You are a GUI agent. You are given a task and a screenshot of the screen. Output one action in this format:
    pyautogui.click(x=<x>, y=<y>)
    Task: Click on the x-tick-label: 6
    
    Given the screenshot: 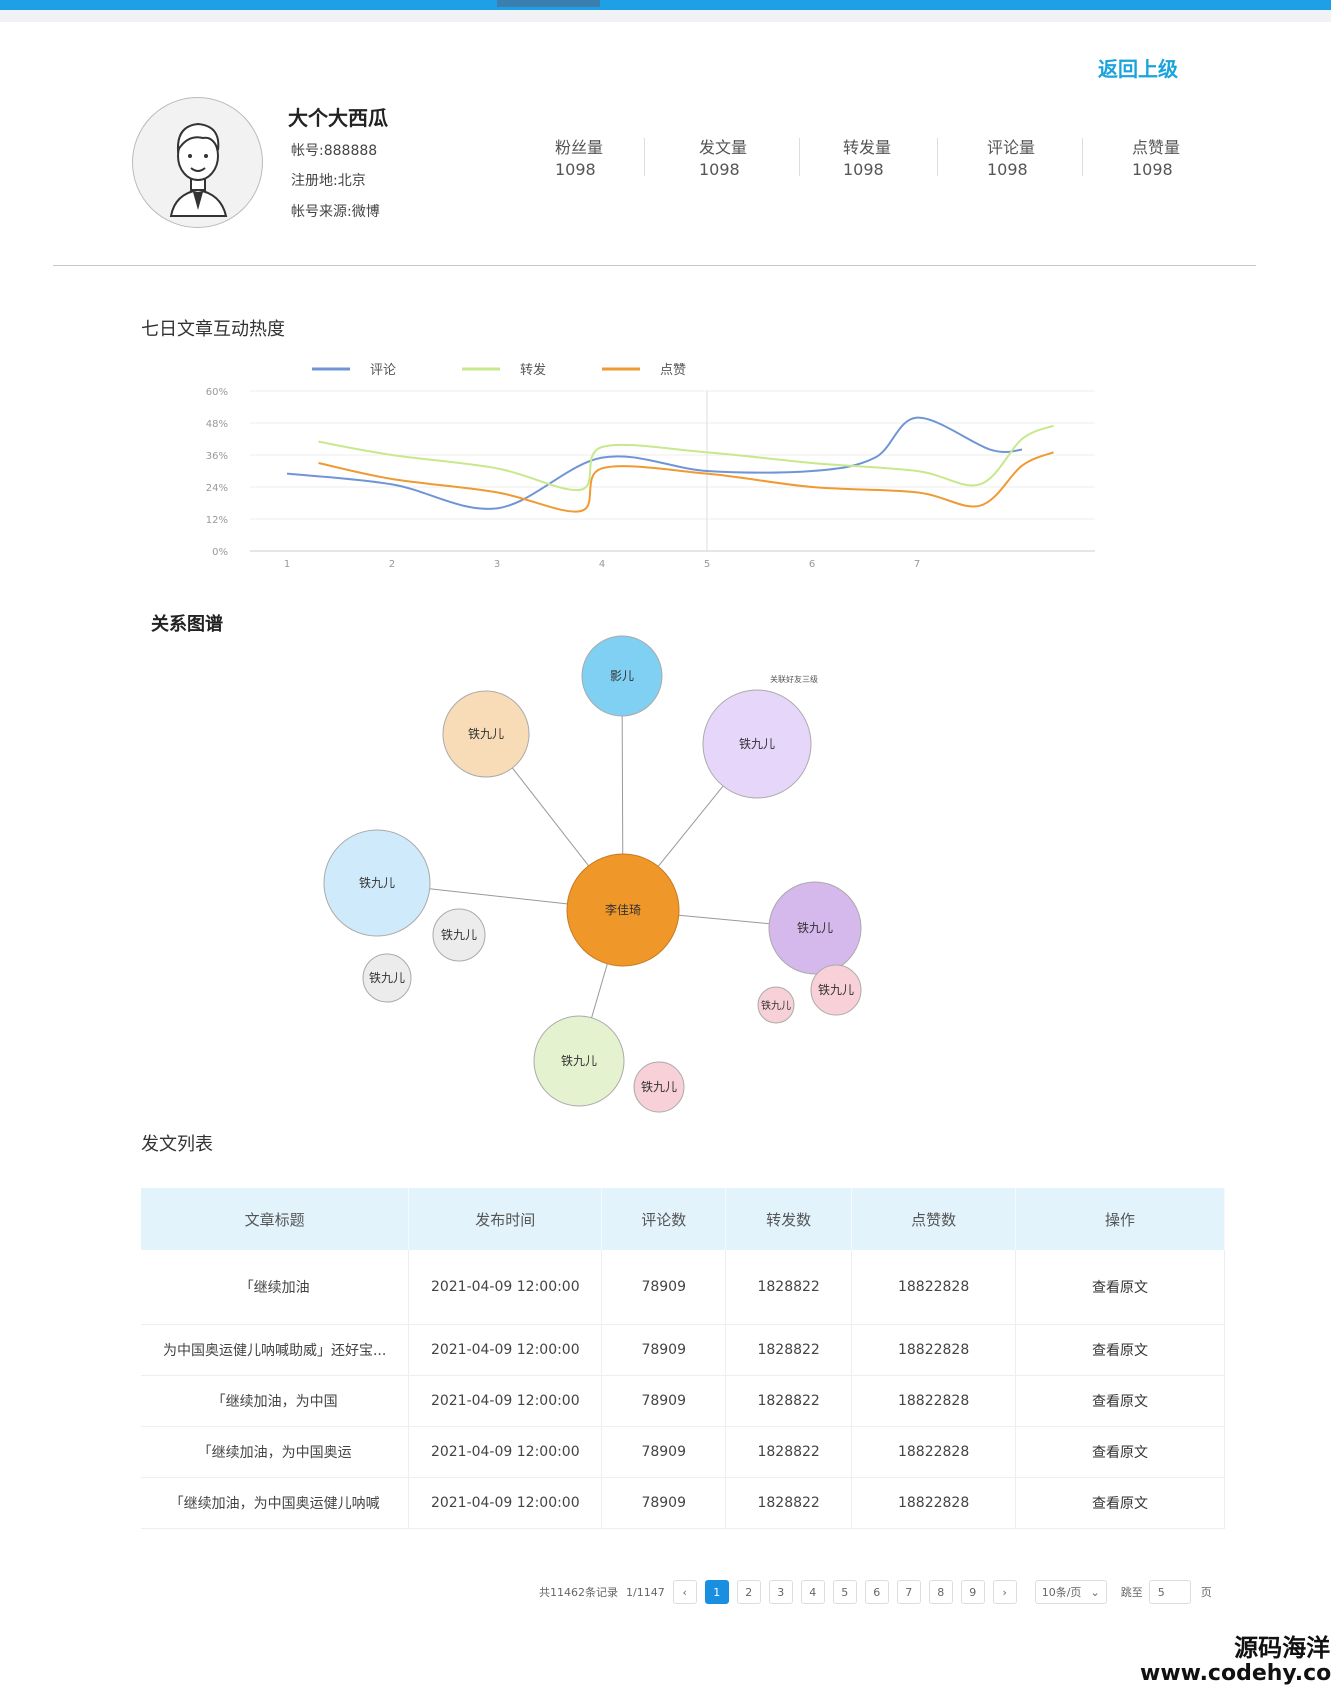 What is the action you would take?
    pyautogui.click(x=812, y=564)
    